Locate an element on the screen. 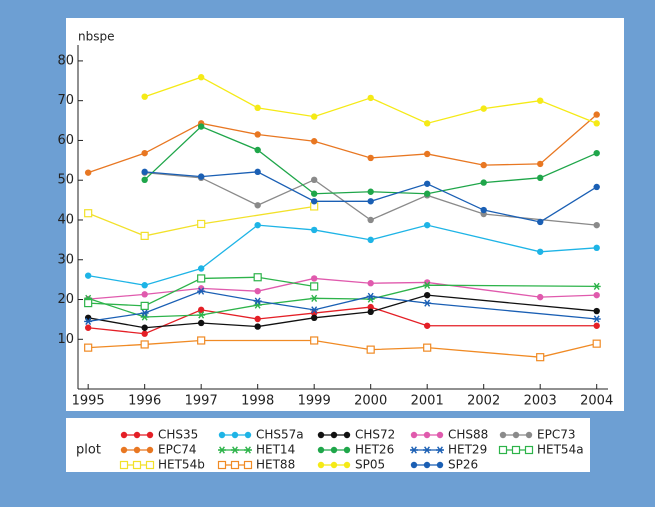 The image size is (655, 507). legend-label: HET88 is located at coordinates (275, 465).